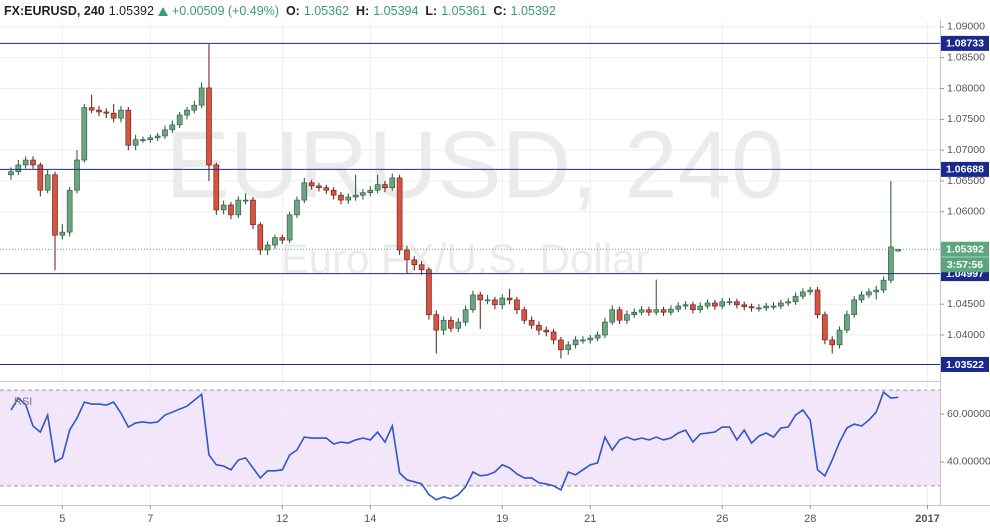  What do you see at coordinates (282, 519) in the screenshot?
I see `x-tick-label: 12` at bounding box center [282, 519].